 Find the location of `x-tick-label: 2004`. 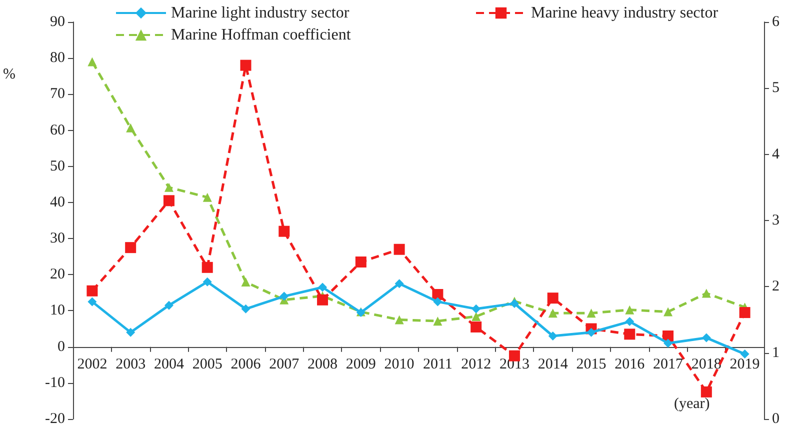

x-tick-label: 2004 is located at coordinates (169, 364).